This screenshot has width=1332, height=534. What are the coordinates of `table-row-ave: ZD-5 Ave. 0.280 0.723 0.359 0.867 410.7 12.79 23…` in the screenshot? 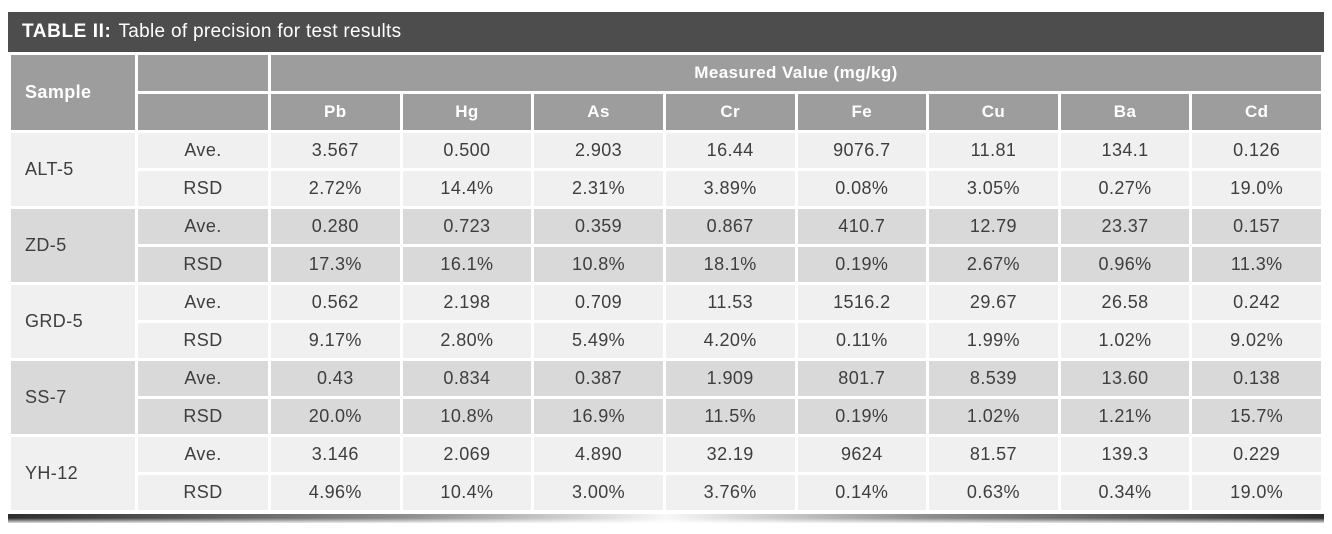 It's located at (666, 245).